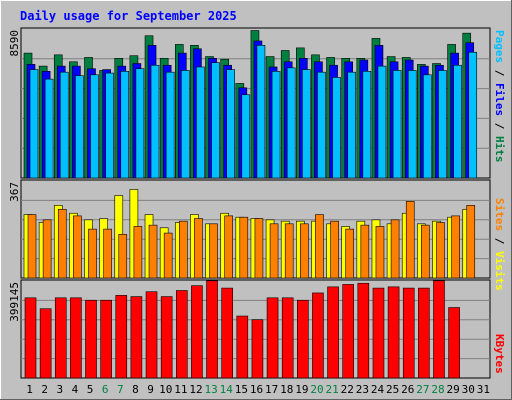  Describe the element at coordinates (128, 16) in the screenshot. I see `chart-title: Daily usage for September 2025` at that location.